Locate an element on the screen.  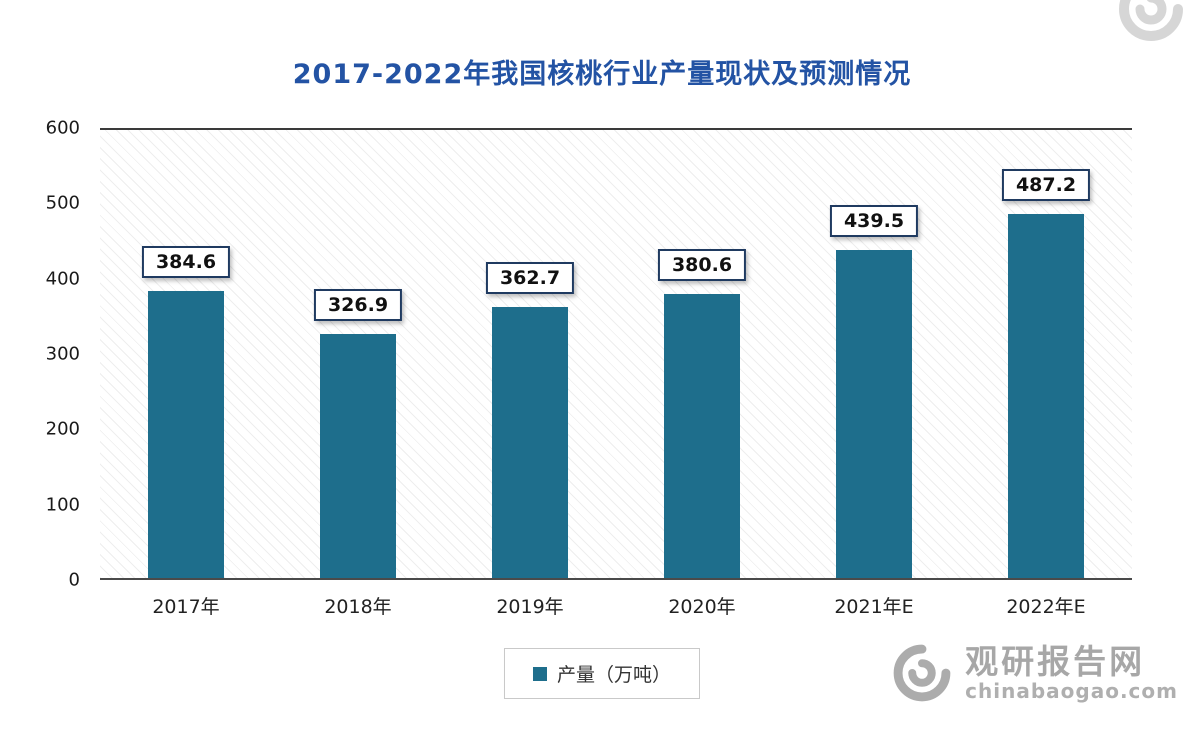
bar-2017年 is located at coordinates (186, 434).